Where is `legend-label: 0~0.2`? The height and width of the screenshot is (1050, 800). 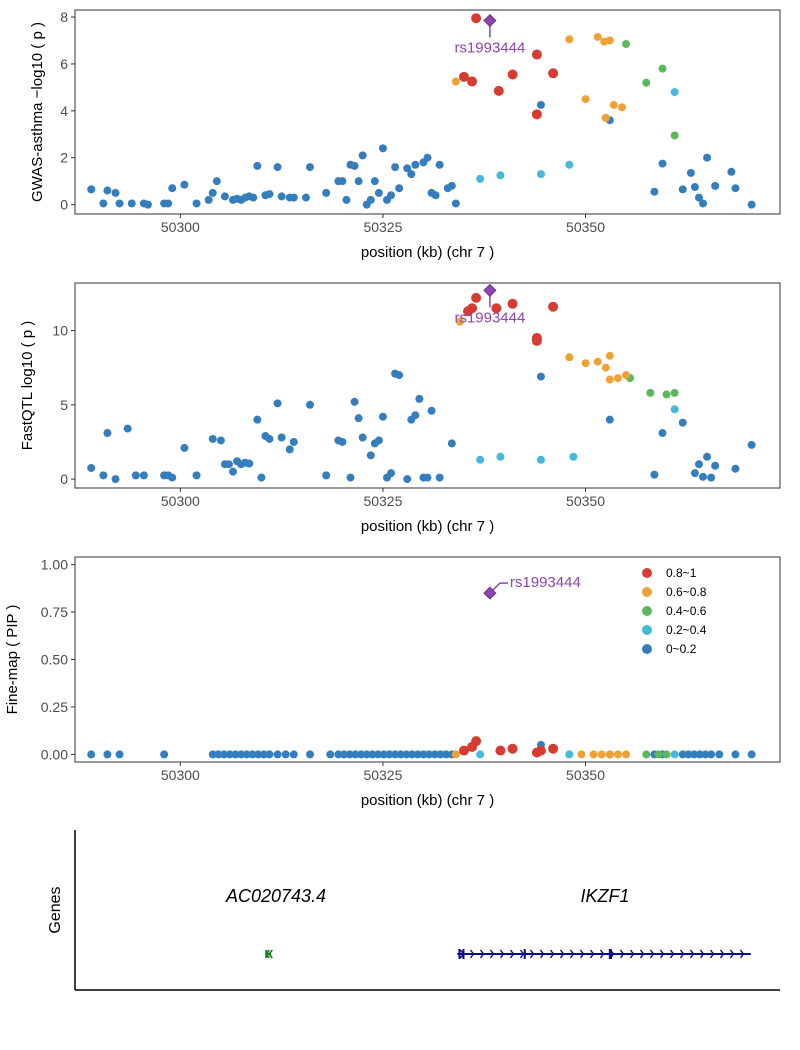
legend-label: 0~0.2 is located at coordinates (681, 649).